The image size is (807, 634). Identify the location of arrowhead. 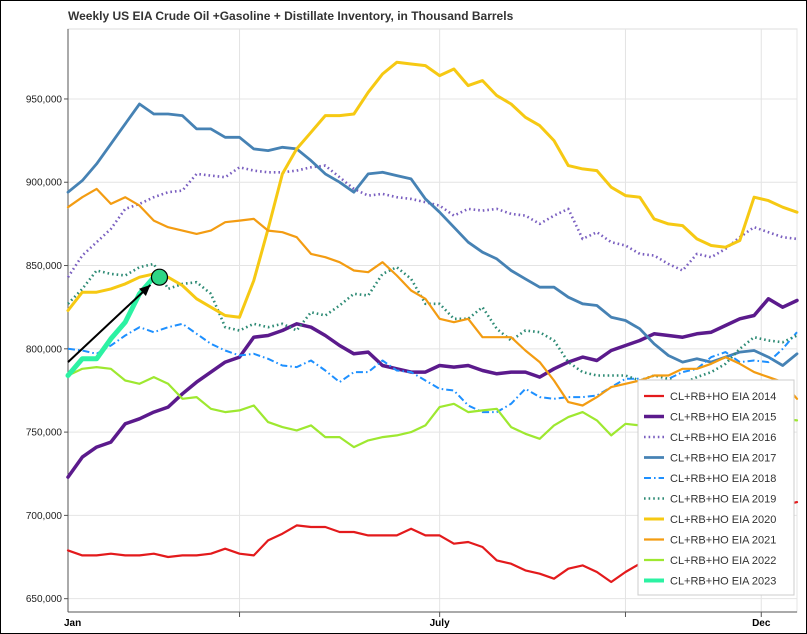
(145, 290).